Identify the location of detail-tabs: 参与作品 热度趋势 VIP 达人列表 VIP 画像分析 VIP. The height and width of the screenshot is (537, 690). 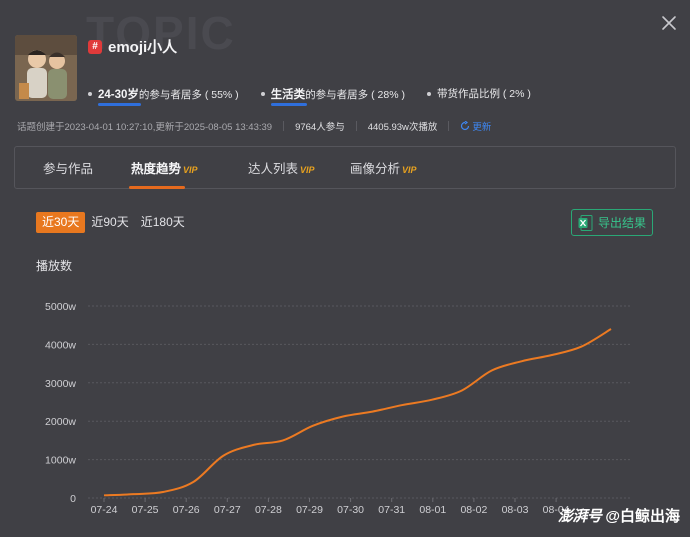
(345, 167).